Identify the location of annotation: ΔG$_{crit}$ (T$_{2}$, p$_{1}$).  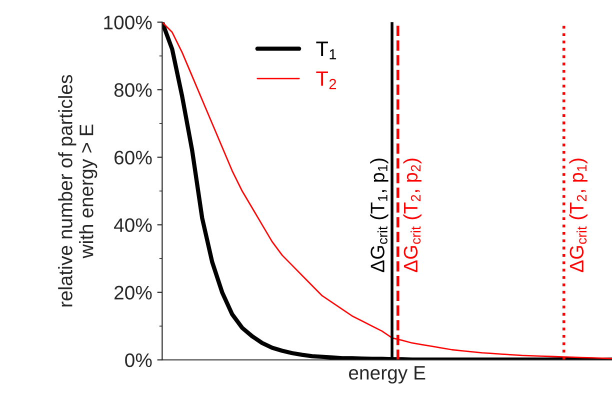
(578, 215).